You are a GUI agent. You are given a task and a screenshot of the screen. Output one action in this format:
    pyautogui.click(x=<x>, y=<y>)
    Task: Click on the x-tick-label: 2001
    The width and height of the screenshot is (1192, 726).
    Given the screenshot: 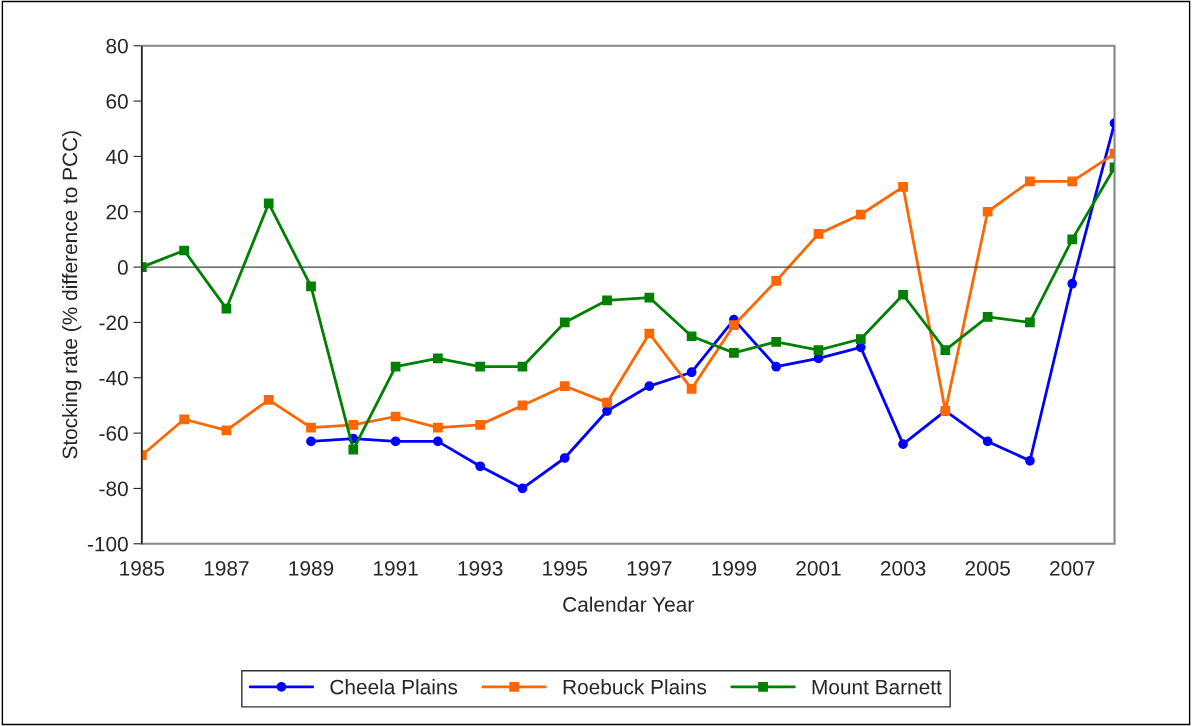 What is the action you would take?
    pyautogui.click(x=818, y=568)
    